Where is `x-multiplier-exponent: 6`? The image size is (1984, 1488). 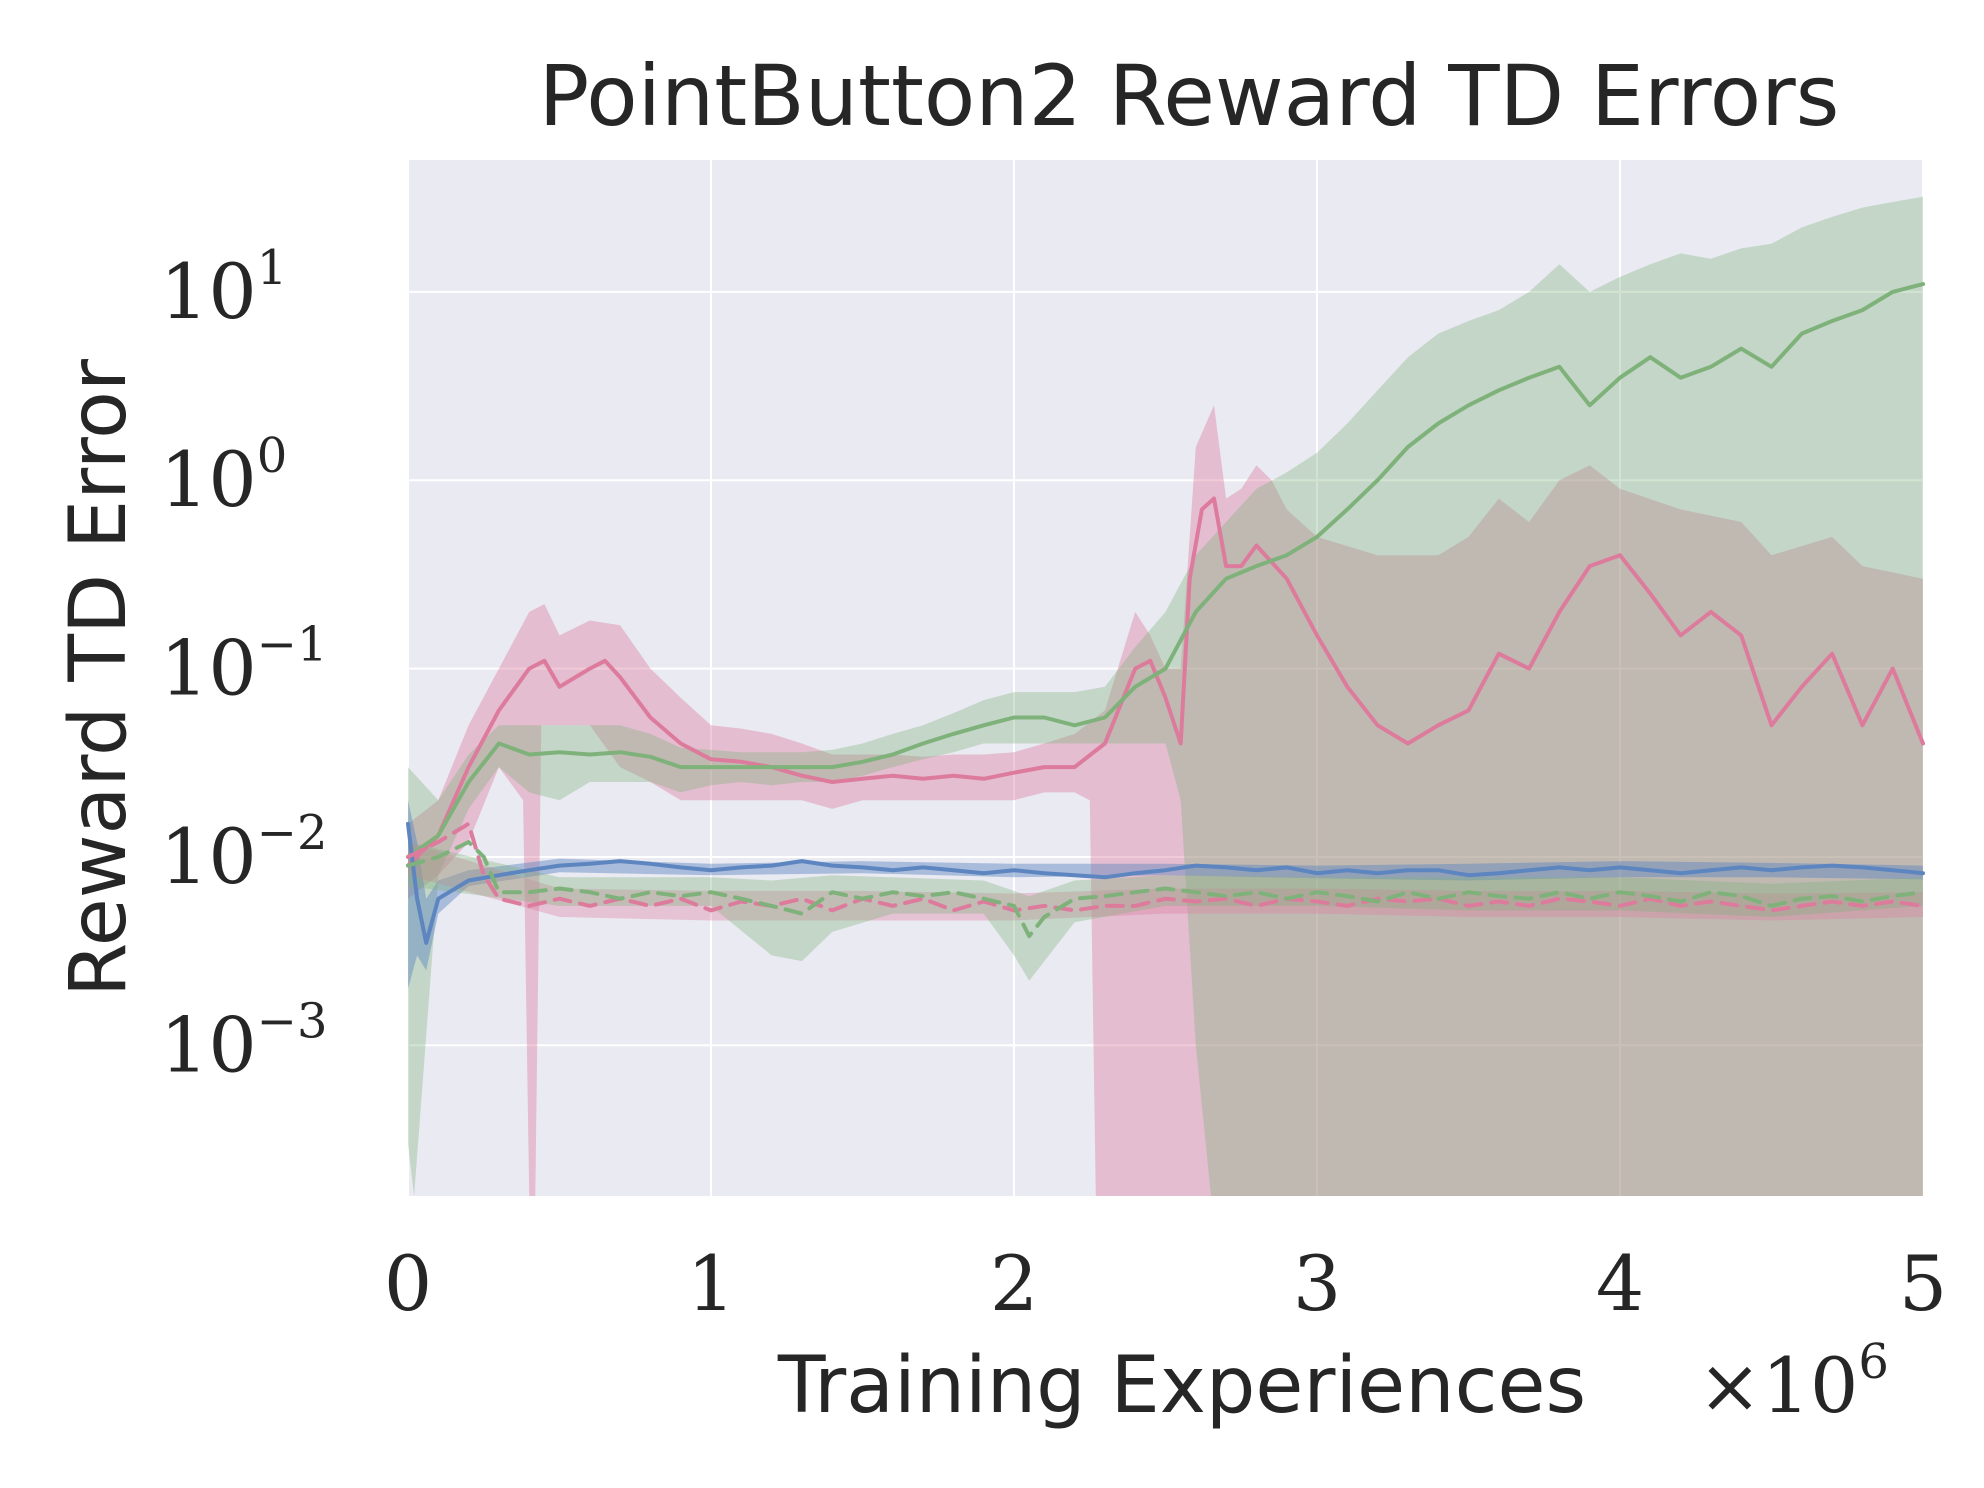 x-multiplier-exponent: 6 is located at coordinates (1873, 1362).